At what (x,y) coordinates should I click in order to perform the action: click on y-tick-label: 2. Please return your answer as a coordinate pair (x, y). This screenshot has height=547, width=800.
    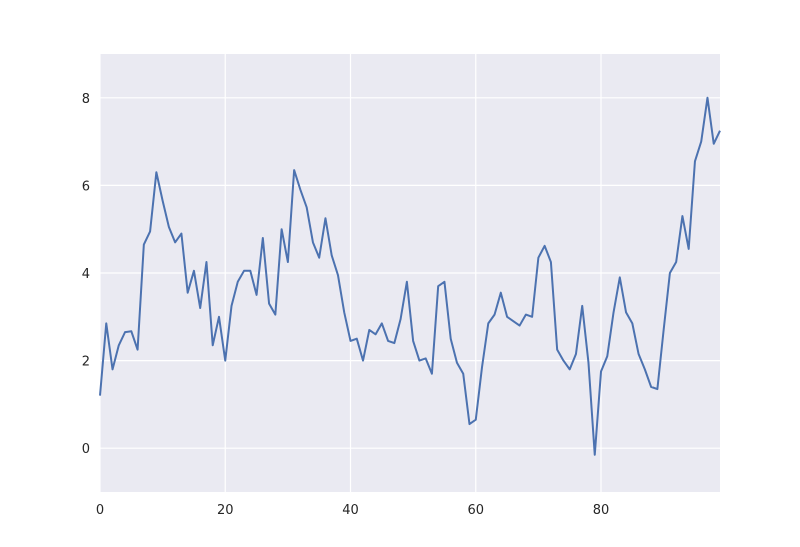
    Looking at the image, I should click on (86, 362).